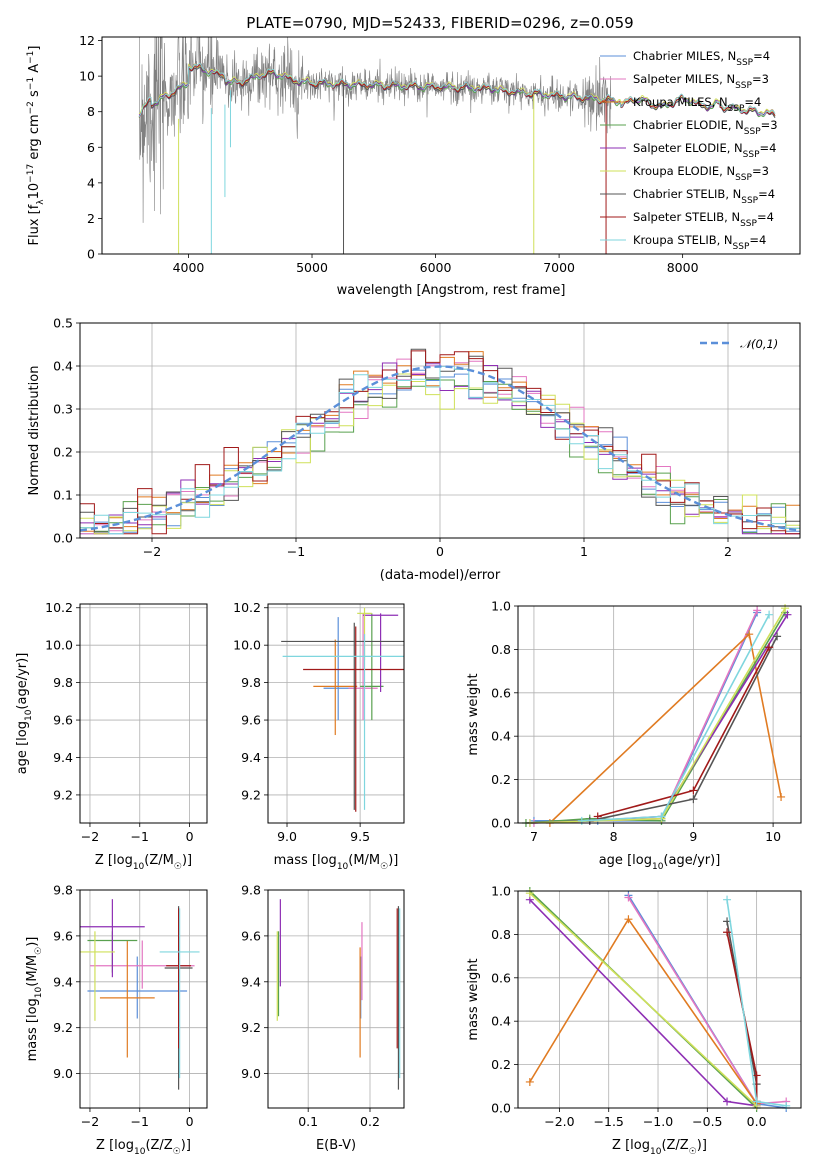 This screenshot has width=819, height=1170. Describe the element at coordinates (91, 218) in the screenshot. I see `tick-label-y: 2` at that location.